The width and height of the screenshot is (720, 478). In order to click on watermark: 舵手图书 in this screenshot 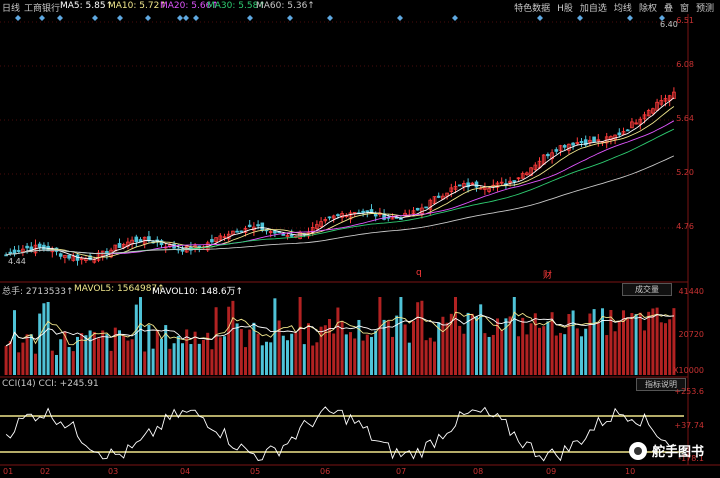, I will do `click(666, 450)`.